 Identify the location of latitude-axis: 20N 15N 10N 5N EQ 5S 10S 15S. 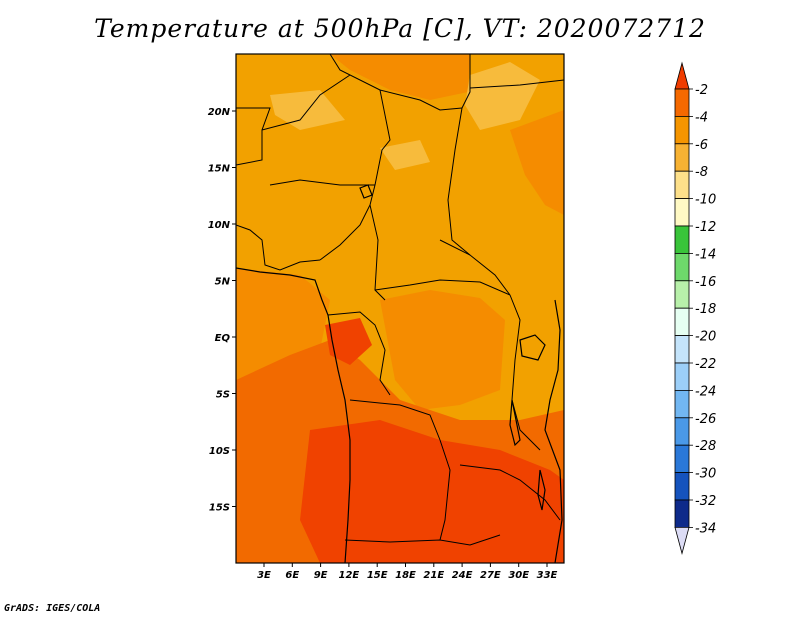
(222, 310).